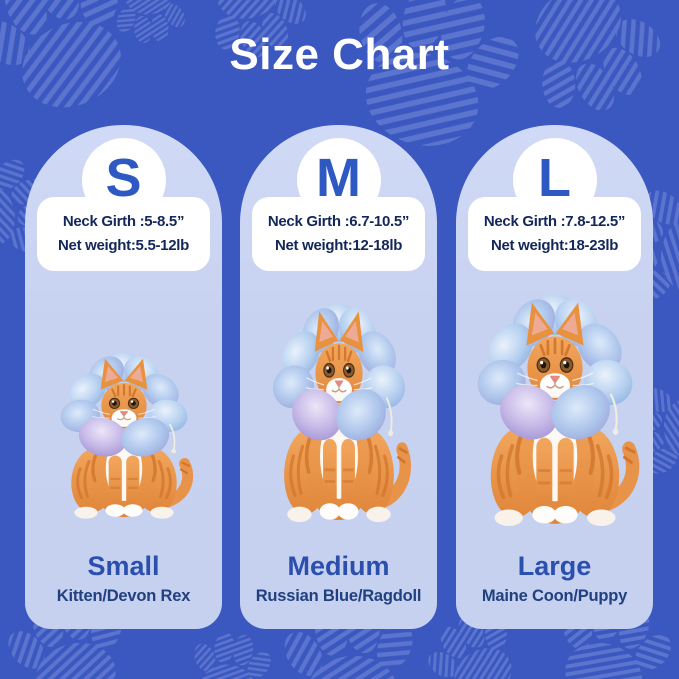  Describe the element at coordinates (554, 178) in the screenshot. I see `size-letter-l: L` at that location.